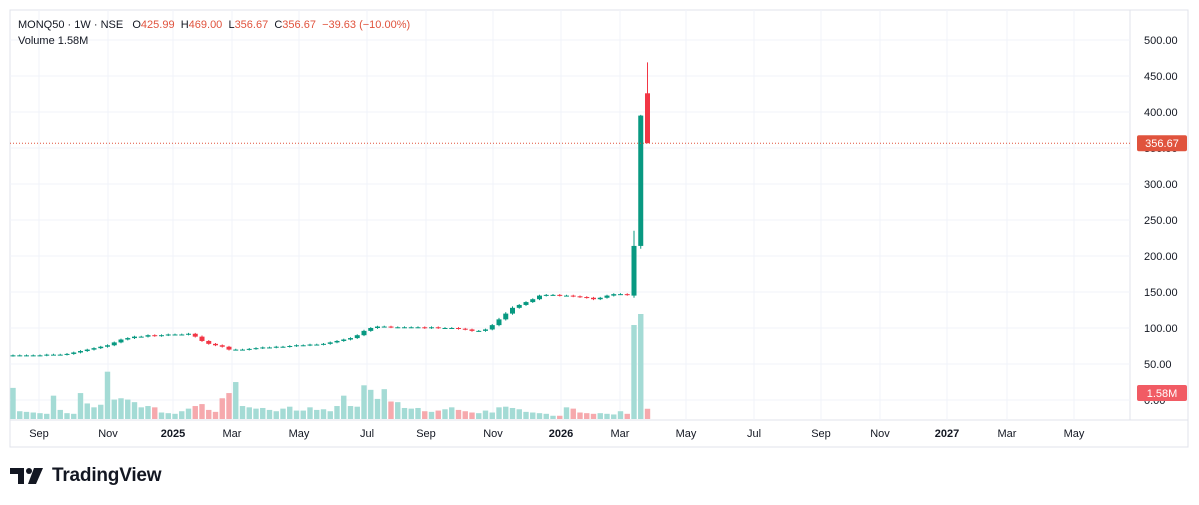  What do you see at coordinates (251, 25) in the screenshot?
I see `low-value: 356.67` at bounding box center [251, 25].